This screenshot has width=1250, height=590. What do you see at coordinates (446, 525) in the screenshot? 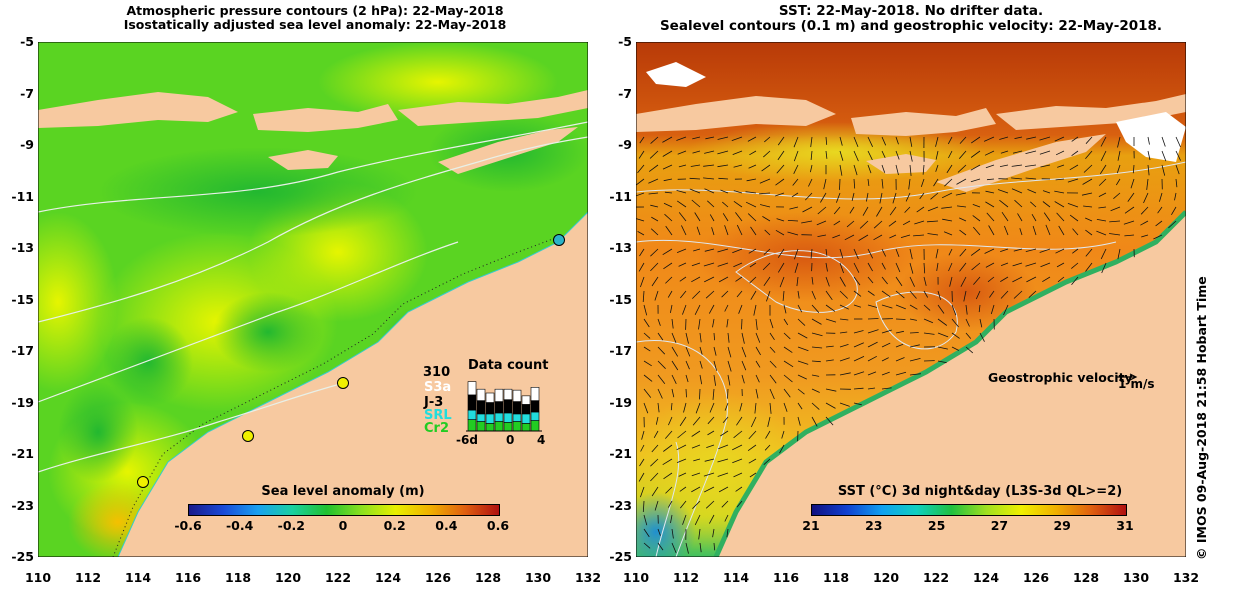
I see `sla-colorbar-tick: 0.4` at bounding box center [446, 525].